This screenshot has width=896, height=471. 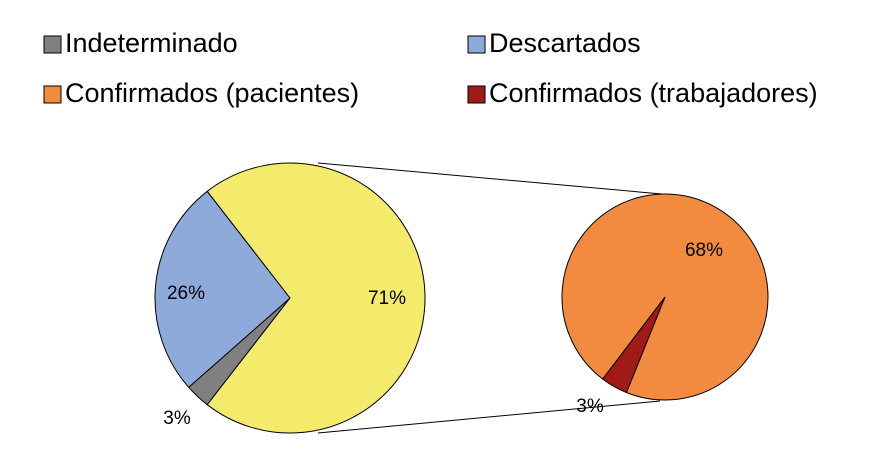 I want to click on legend-label: Confirmados (pacientes), so click(x=212, y=93).